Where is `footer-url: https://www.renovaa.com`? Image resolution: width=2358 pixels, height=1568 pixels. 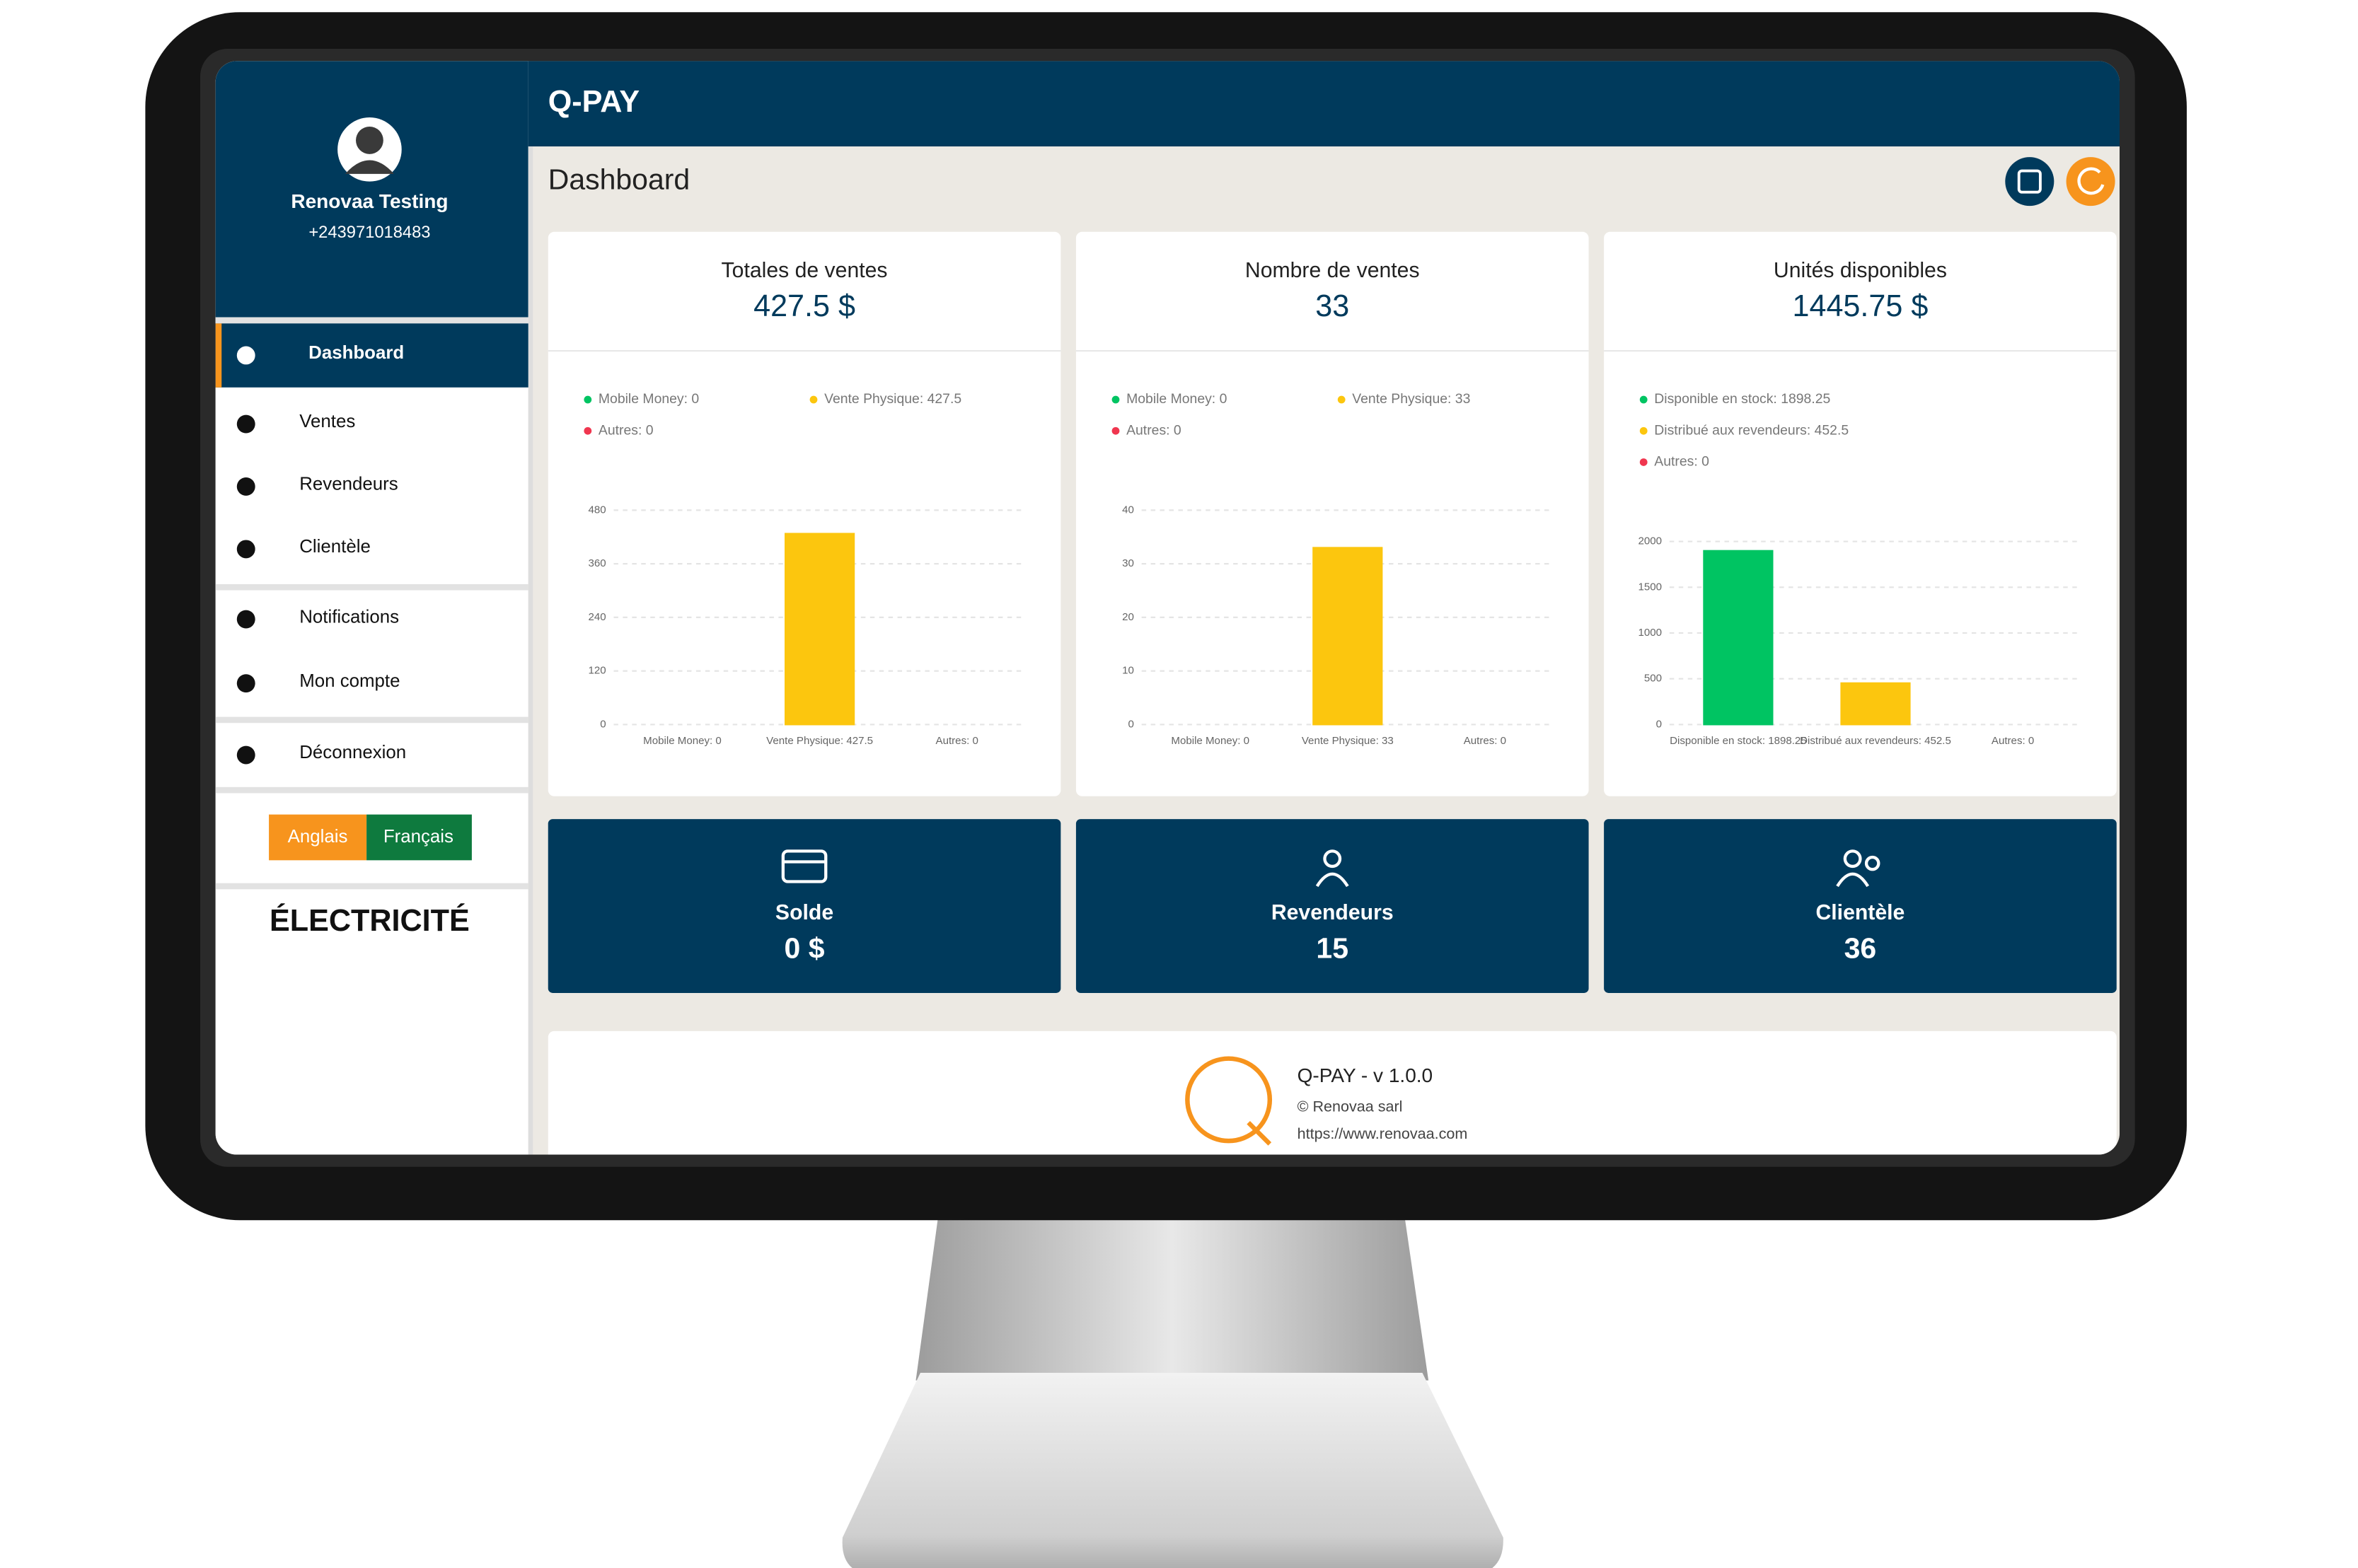 footer-url: https://www.renovaa.com is located at coordinates (1383, 1133).